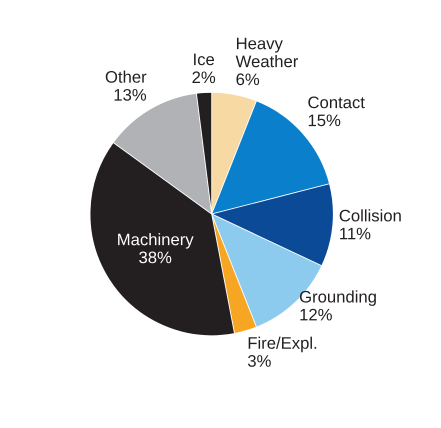 This screenshot has width=441, height=428. What do you see at coordinates (126, 76) in the screenshot?
I see `slice-label: Other` at bounding box center [126, 76].